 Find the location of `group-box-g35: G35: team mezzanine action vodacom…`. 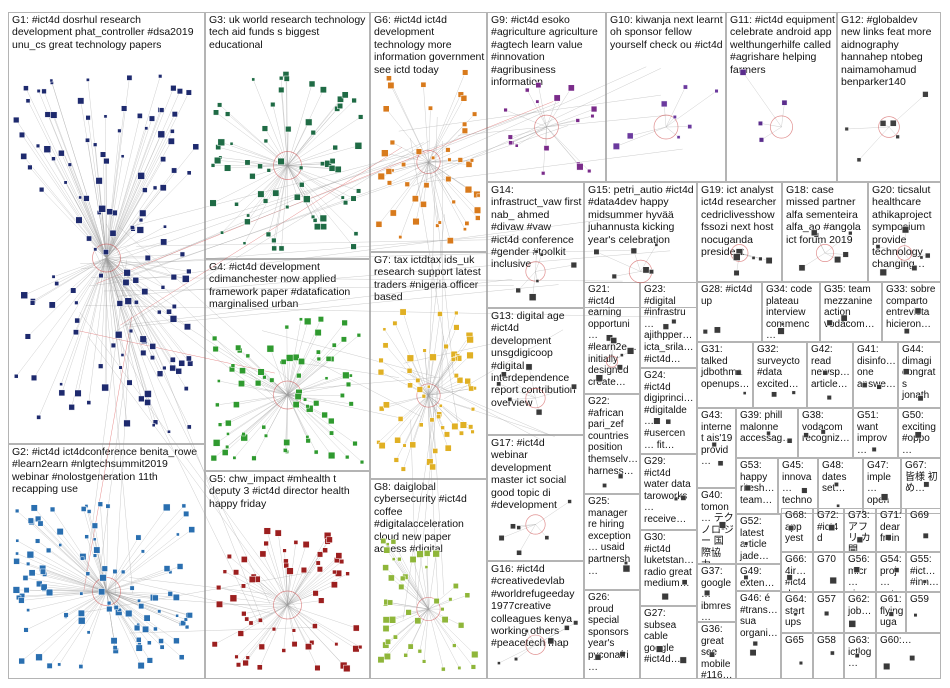

group-box-g35: G35: team mezzanine action vodacom… is located at coordinates (851, 312).